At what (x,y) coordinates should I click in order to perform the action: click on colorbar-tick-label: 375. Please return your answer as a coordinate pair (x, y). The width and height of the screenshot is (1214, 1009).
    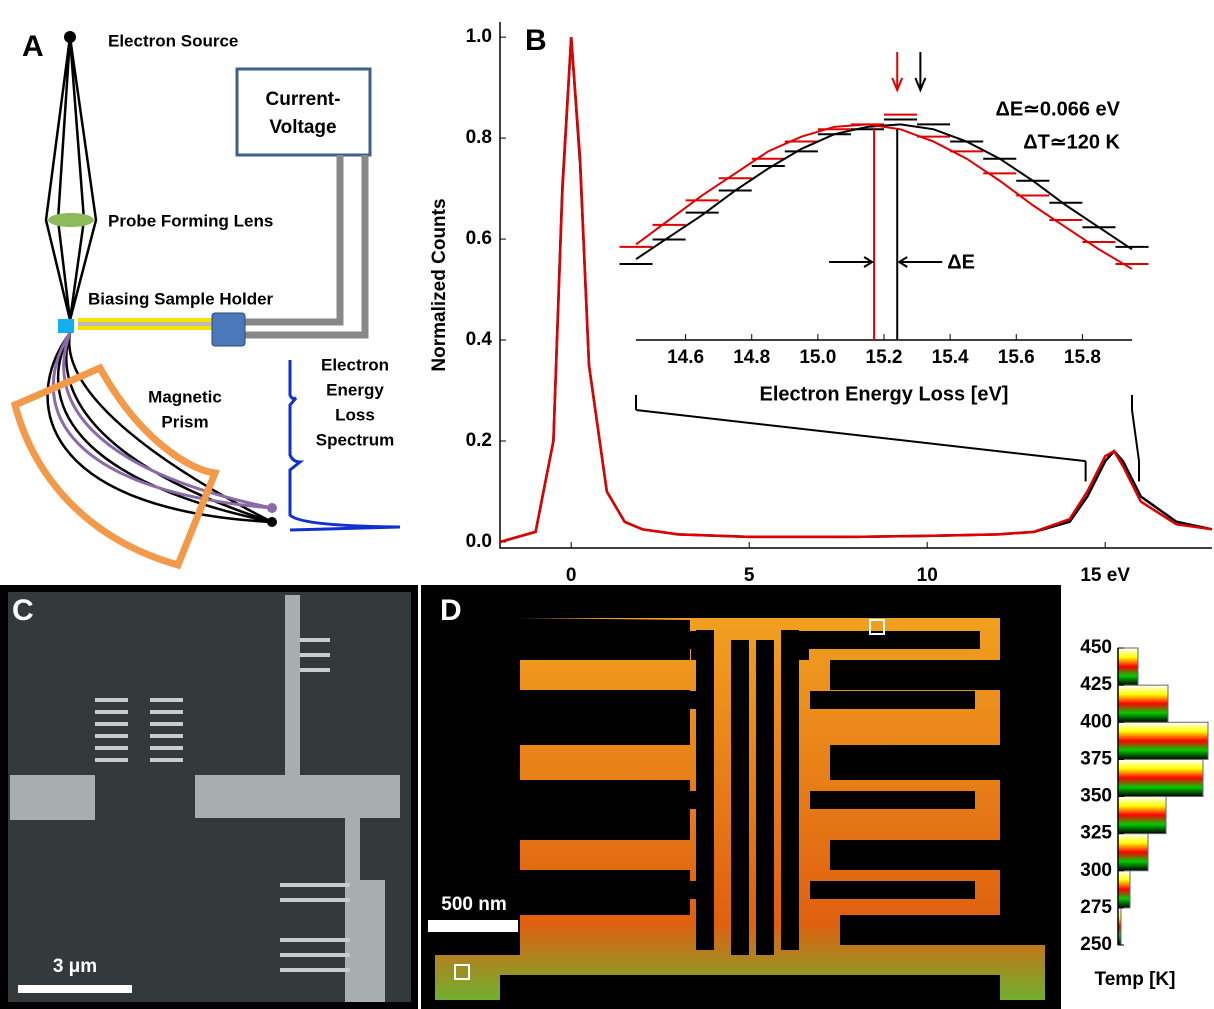
    Looking at the image, I should click on (1096, 758).